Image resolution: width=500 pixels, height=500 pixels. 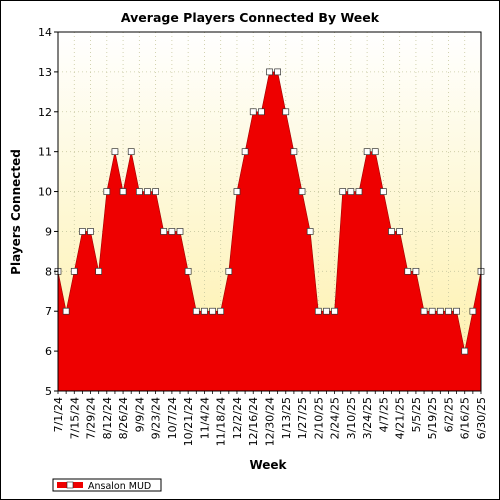 I want to click on y-tick-label: 8, so click(x=48, y=271).